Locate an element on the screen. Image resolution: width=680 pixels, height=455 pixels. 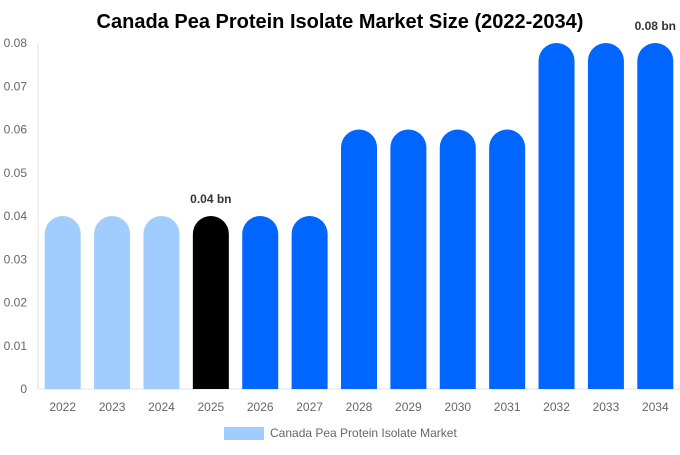
bar-2022 is located at coordinates (62, 302).